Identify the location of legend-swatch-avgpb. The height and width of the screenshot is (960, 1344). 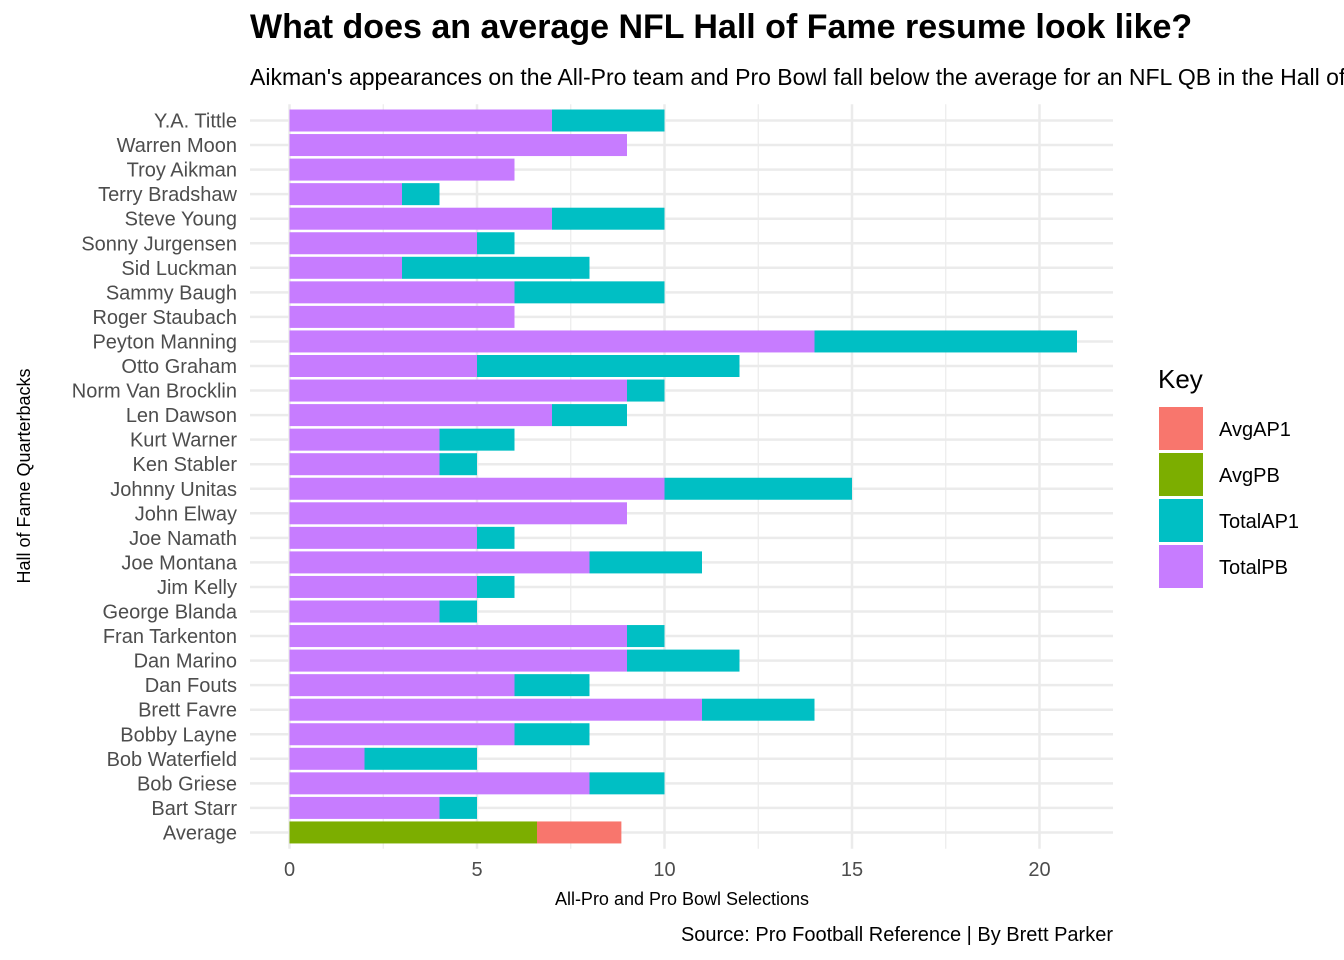
(1181, 474).